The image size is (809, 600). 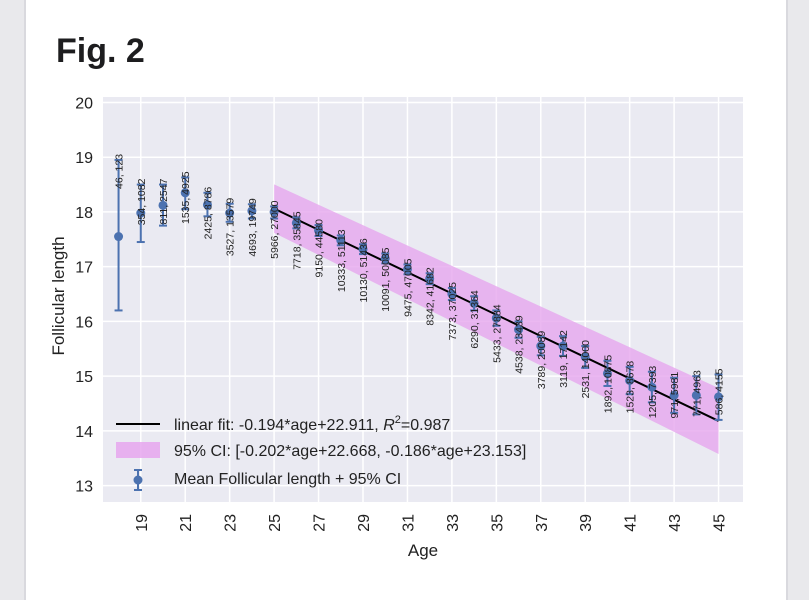 What do you see at coordinates (342, 260) in the screenshot?
I see `count-label: 10333, 51113` at bounding box center [342, 260].